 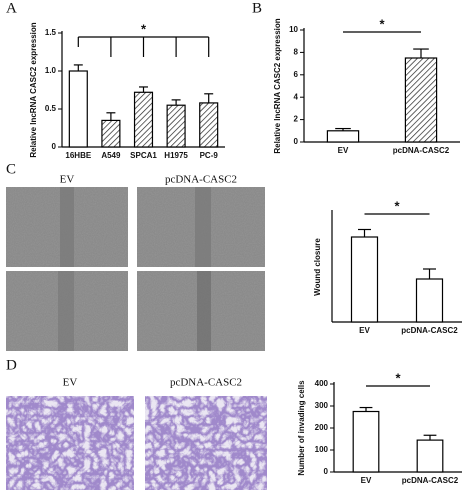 I want to click on y-tick-label: 200, so click(x=322, y=427).